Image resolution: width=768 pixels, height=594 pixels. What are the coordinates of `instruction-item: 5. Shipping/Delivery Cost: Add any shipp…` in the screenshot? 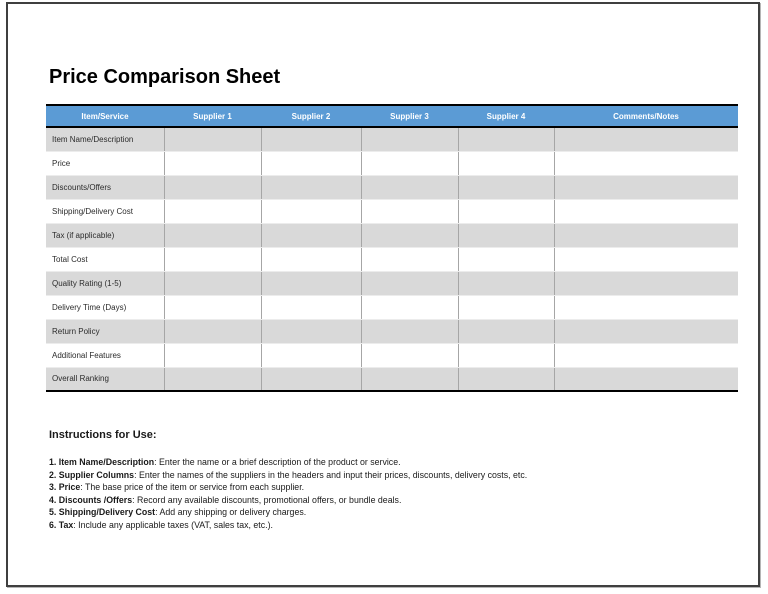 It's located at (389, 512).